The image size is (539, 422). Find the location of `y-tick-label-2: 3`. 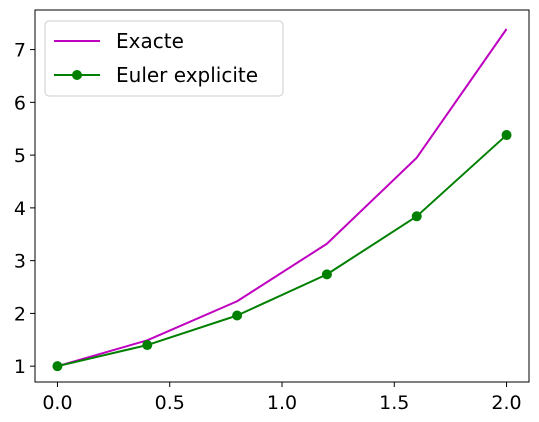

y-tick-label-2: 3 is located at coordinates (20, 262).